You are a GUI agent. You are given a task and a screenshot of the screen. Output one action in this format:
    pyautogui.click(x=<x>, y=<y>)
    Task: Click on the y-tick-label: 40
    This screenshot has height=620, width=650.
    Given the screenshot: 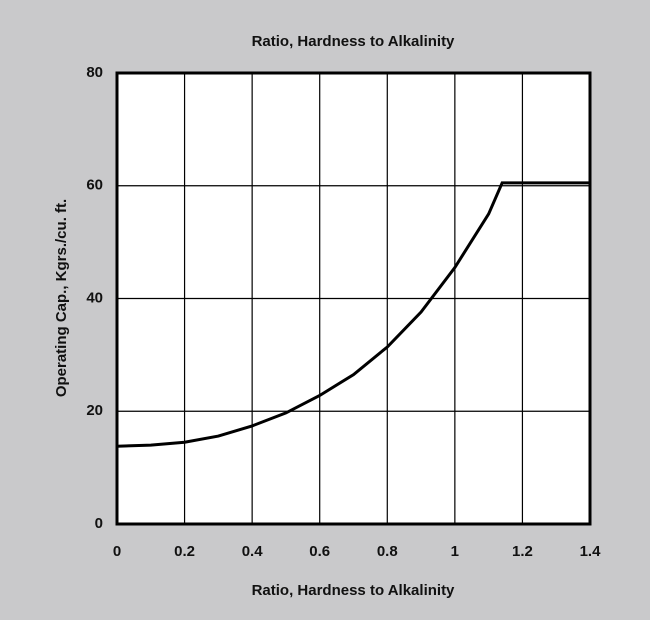 What is the action you would take?
    pyautogui.click(x=94, y=297)
    